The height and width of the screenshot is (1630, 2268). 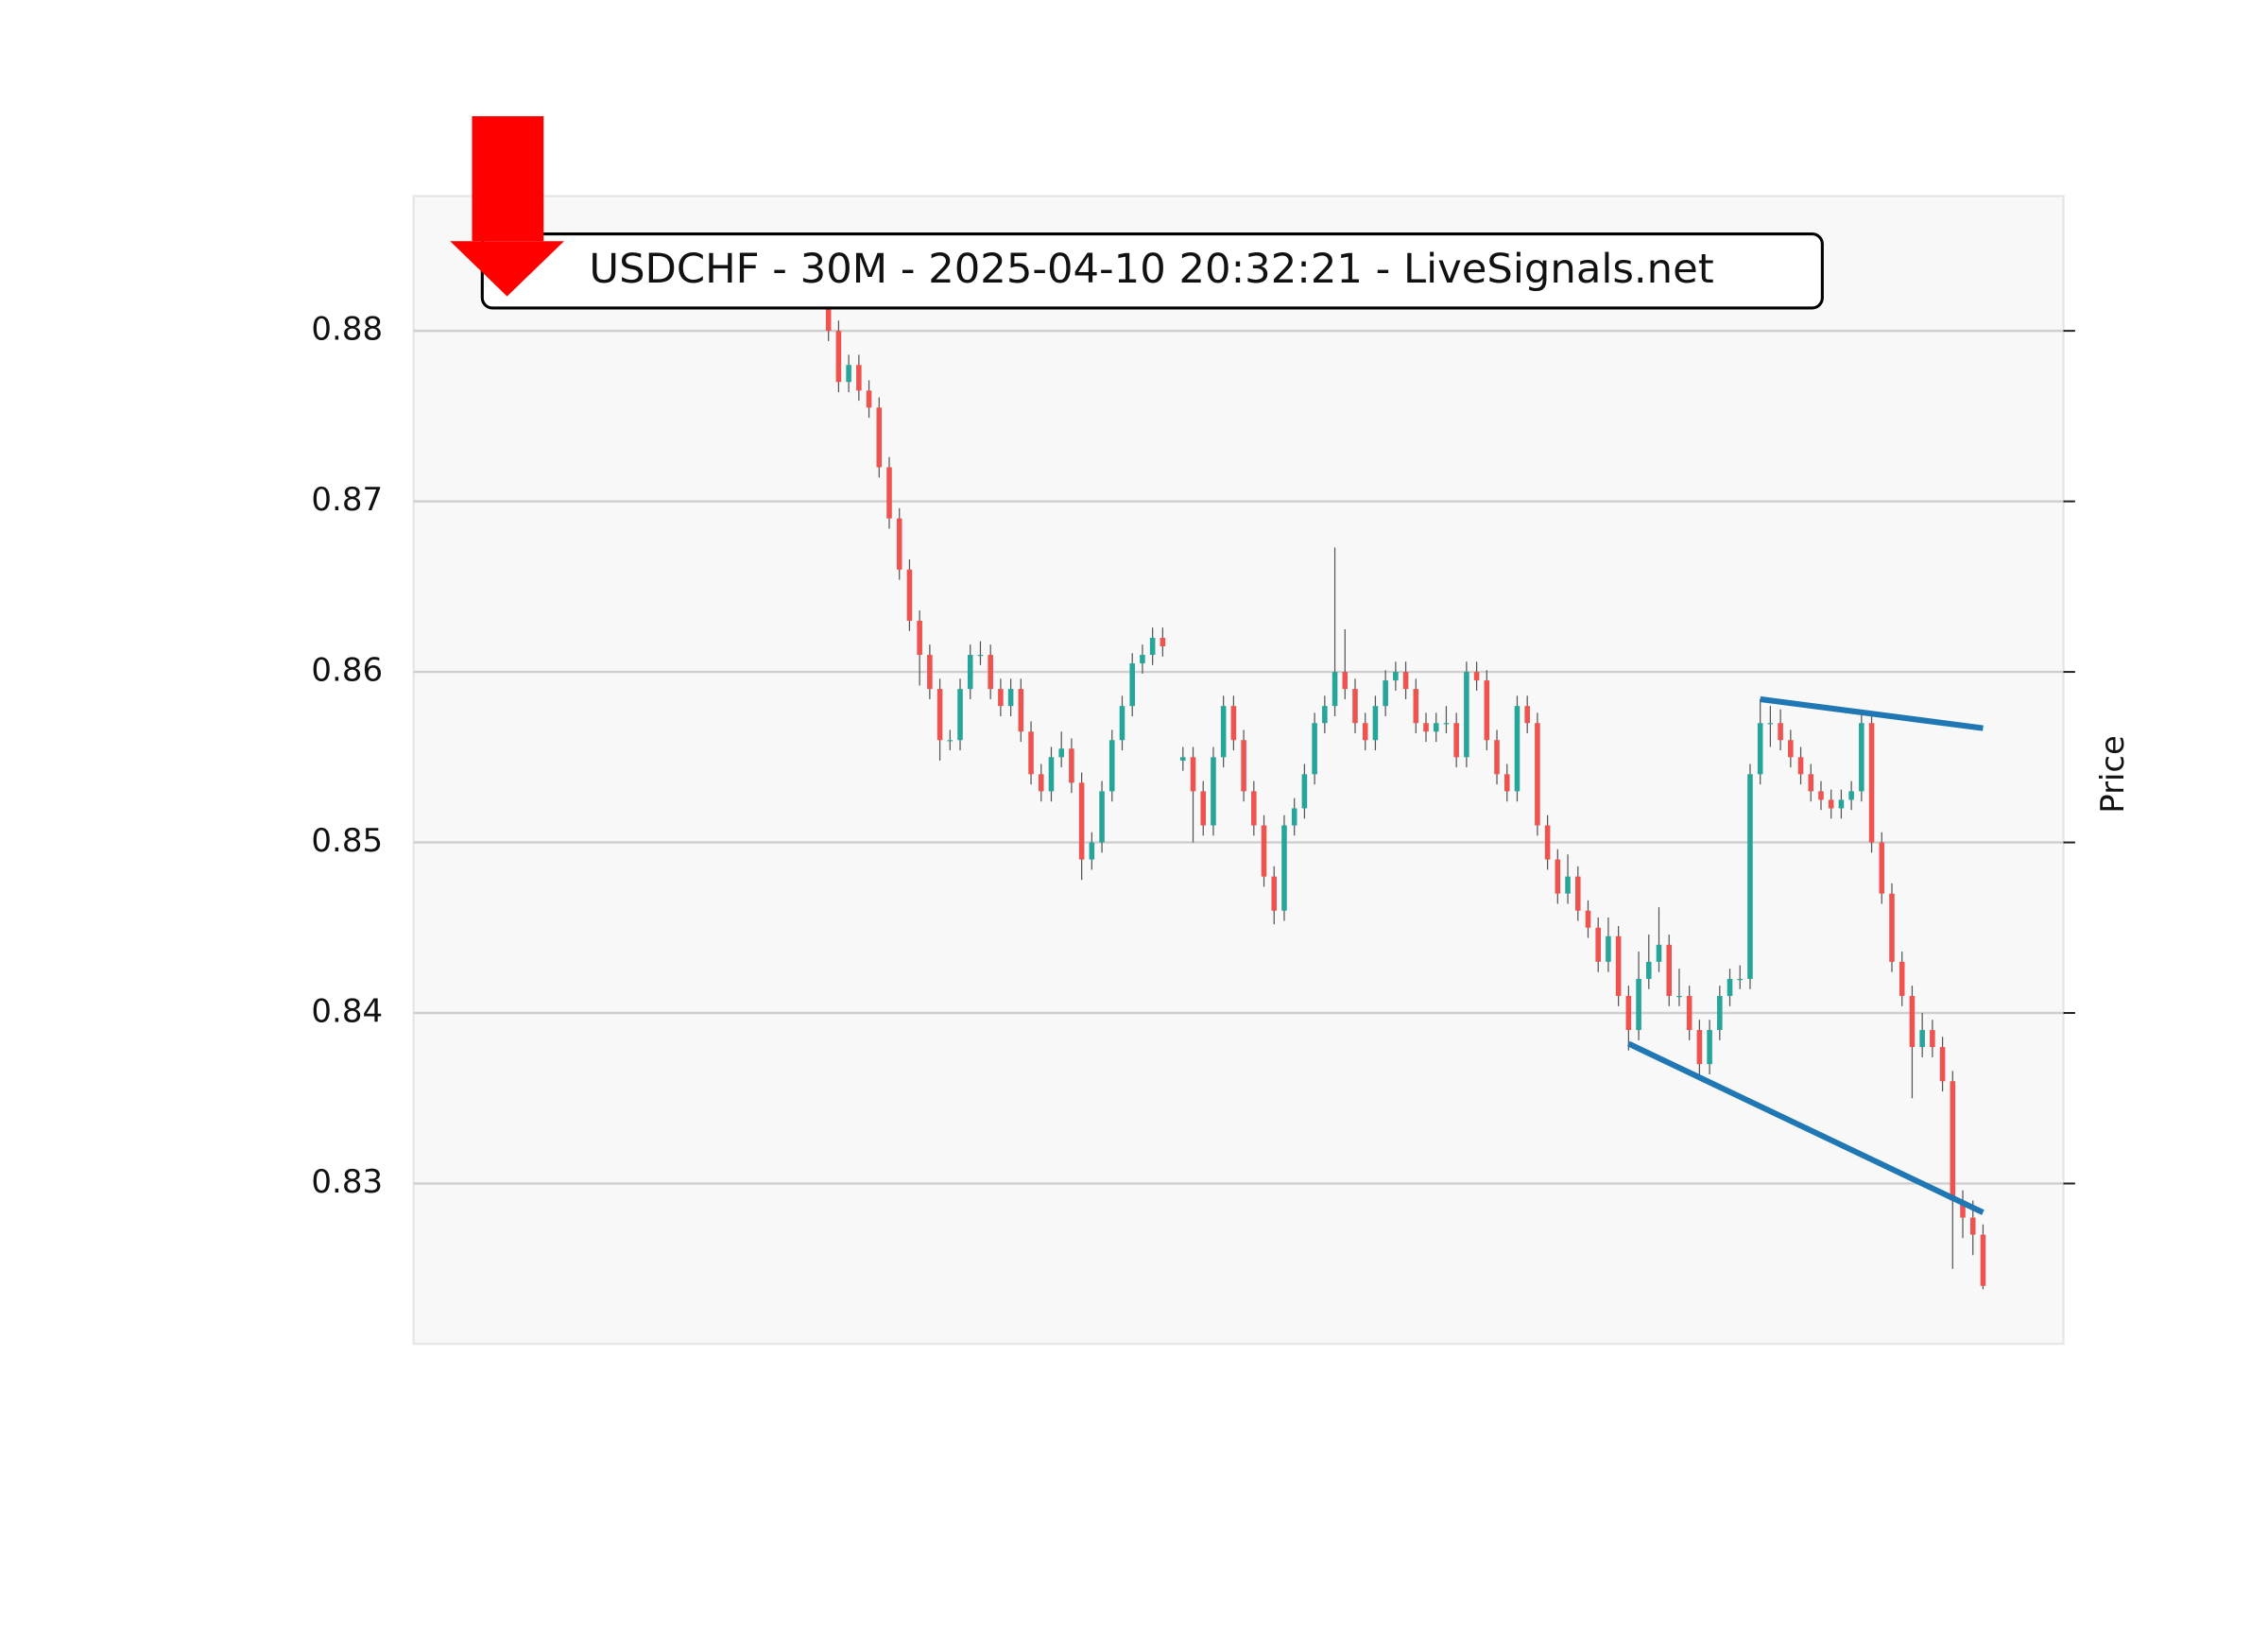 What do you see at coordinates (1872, 713) in the screenshot?
I see `trendline` at bounding box center [1872, 713].